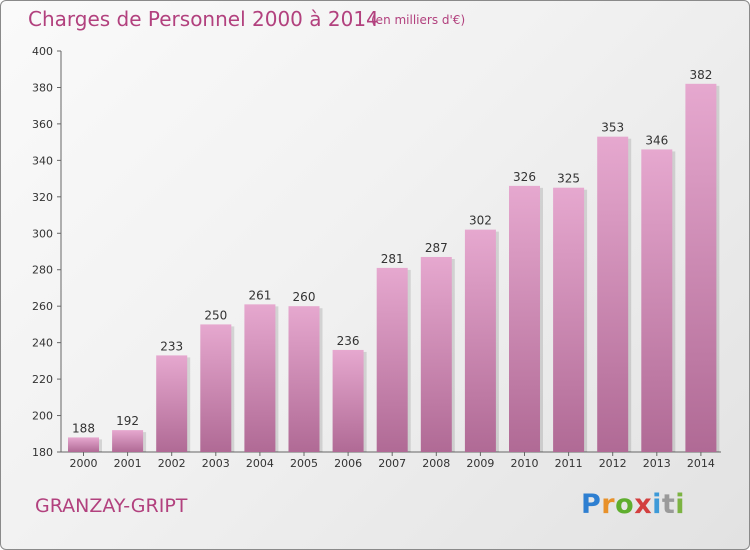  I want to click on y-tick-label: 340, so click(42, 160).